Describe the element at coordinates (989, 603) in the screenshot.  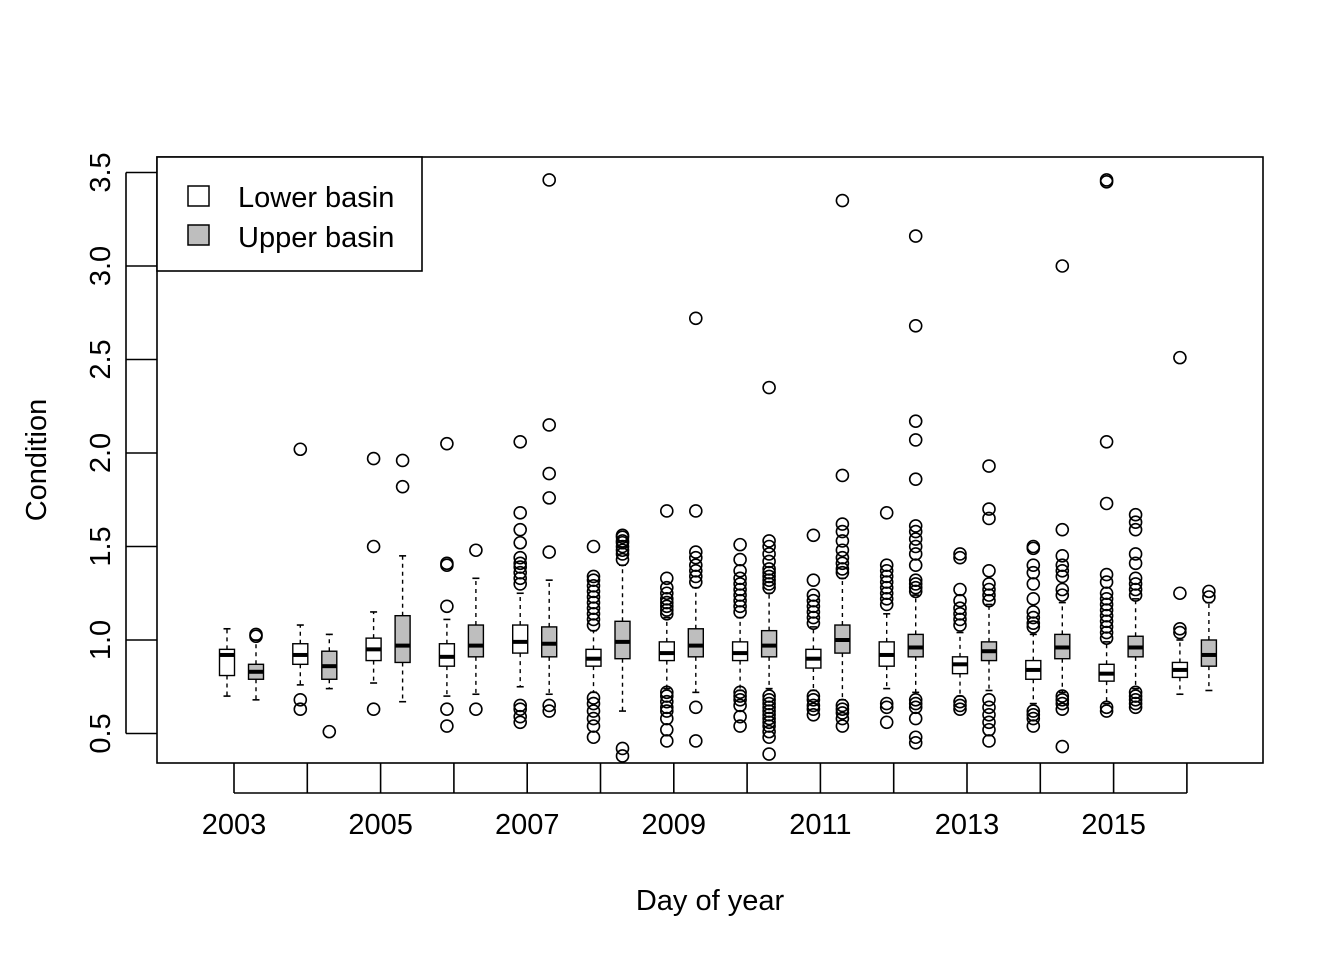
I see `box-upper-basin-2013` at that location.